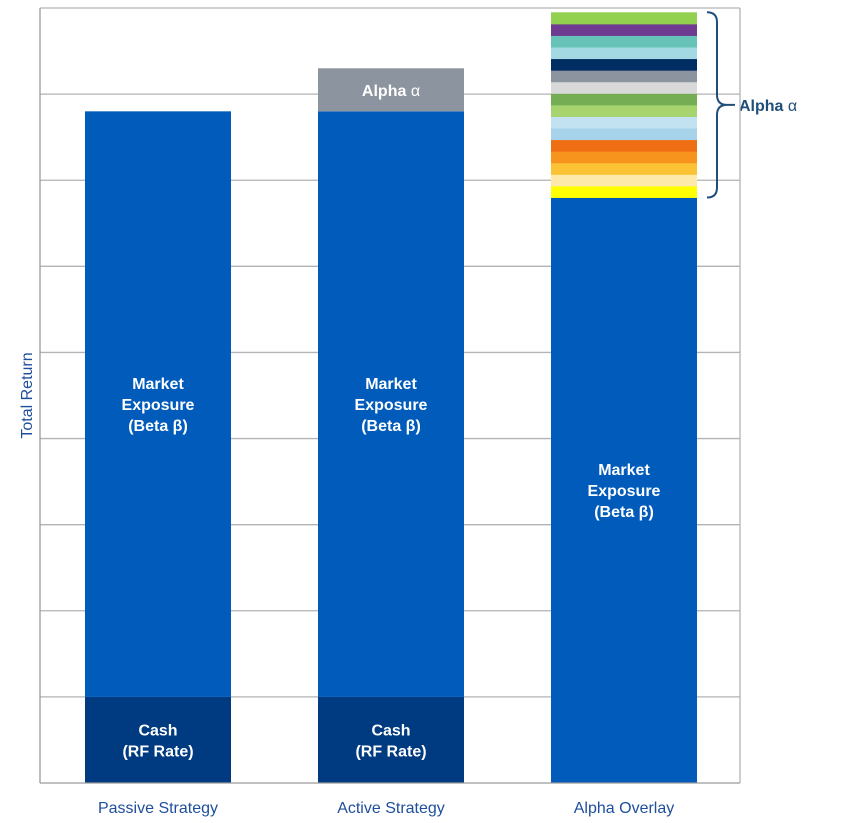 This screenshot has width=842, height=823. Describe the element at coordinates (391, 91) in the screenshot. I see `segment-label: Alpha α` at that location.